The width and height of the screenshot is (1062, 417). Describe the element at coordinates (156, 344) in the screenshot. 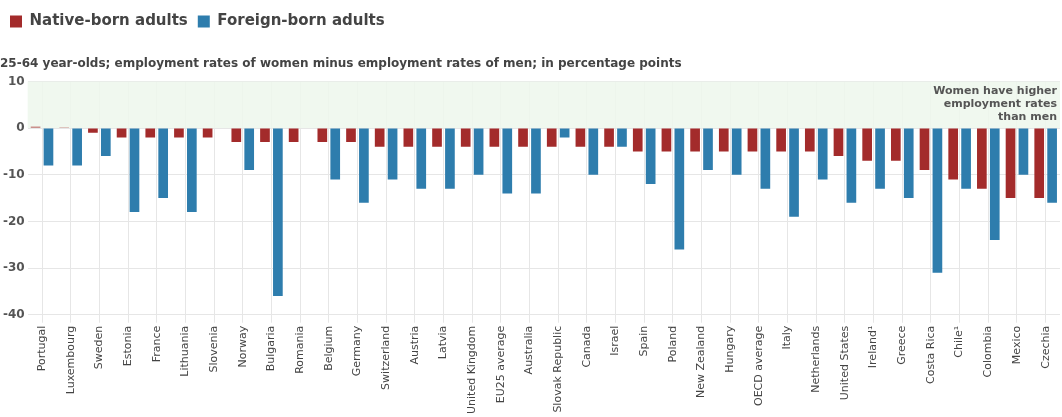

I see `x-tick-label: France` at that location.